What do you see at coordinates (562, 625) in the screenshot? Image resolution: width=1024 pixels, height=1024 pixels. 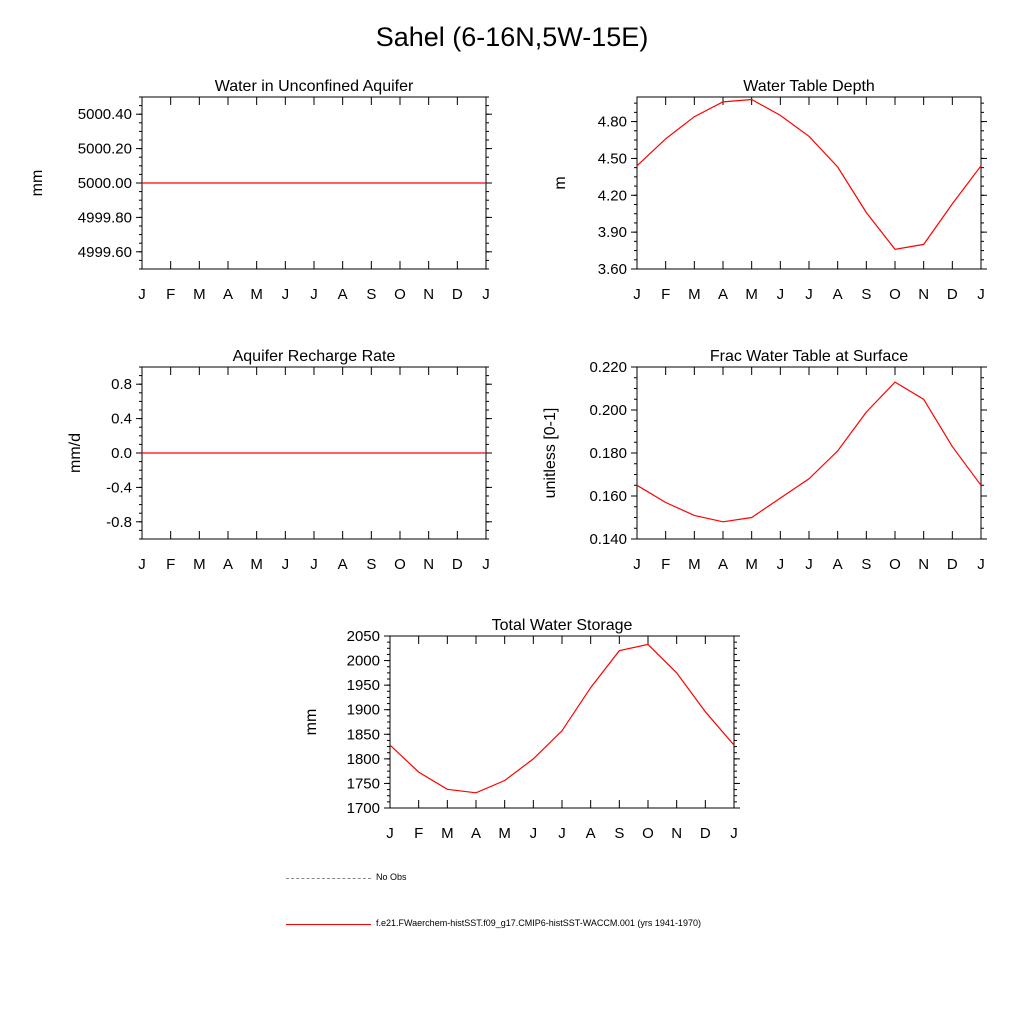 I see `chart-title: Total Water Storage` at bounding box center [562, 625].